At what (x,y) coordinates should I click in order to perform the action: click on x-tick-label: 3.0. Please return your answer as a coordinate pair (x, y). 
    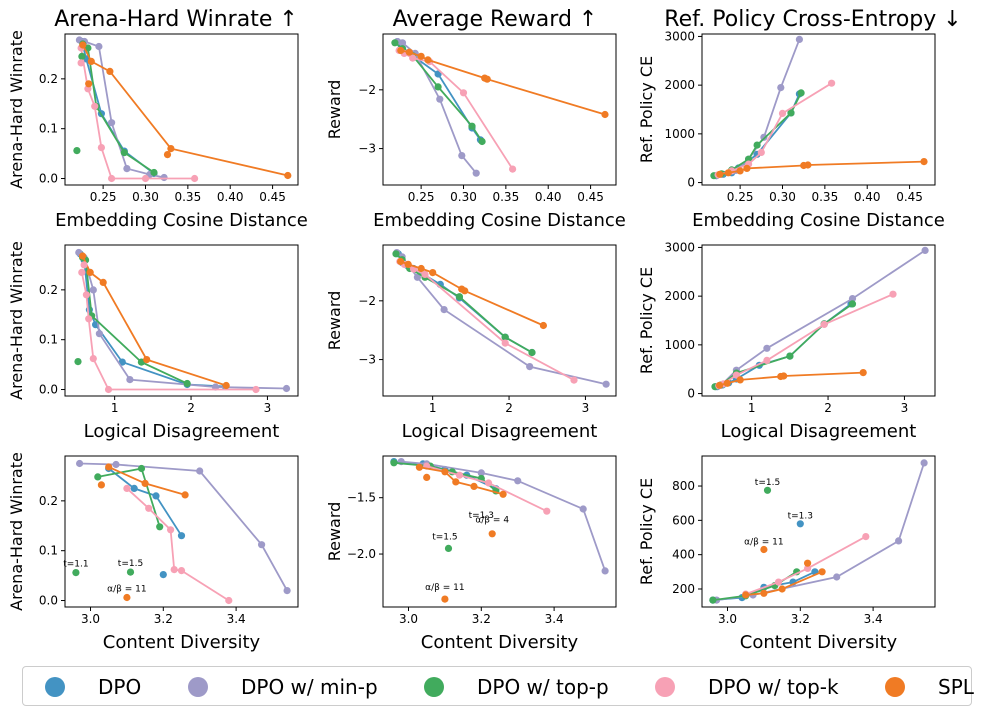
    Looking at the image, I should click on (408, 619).